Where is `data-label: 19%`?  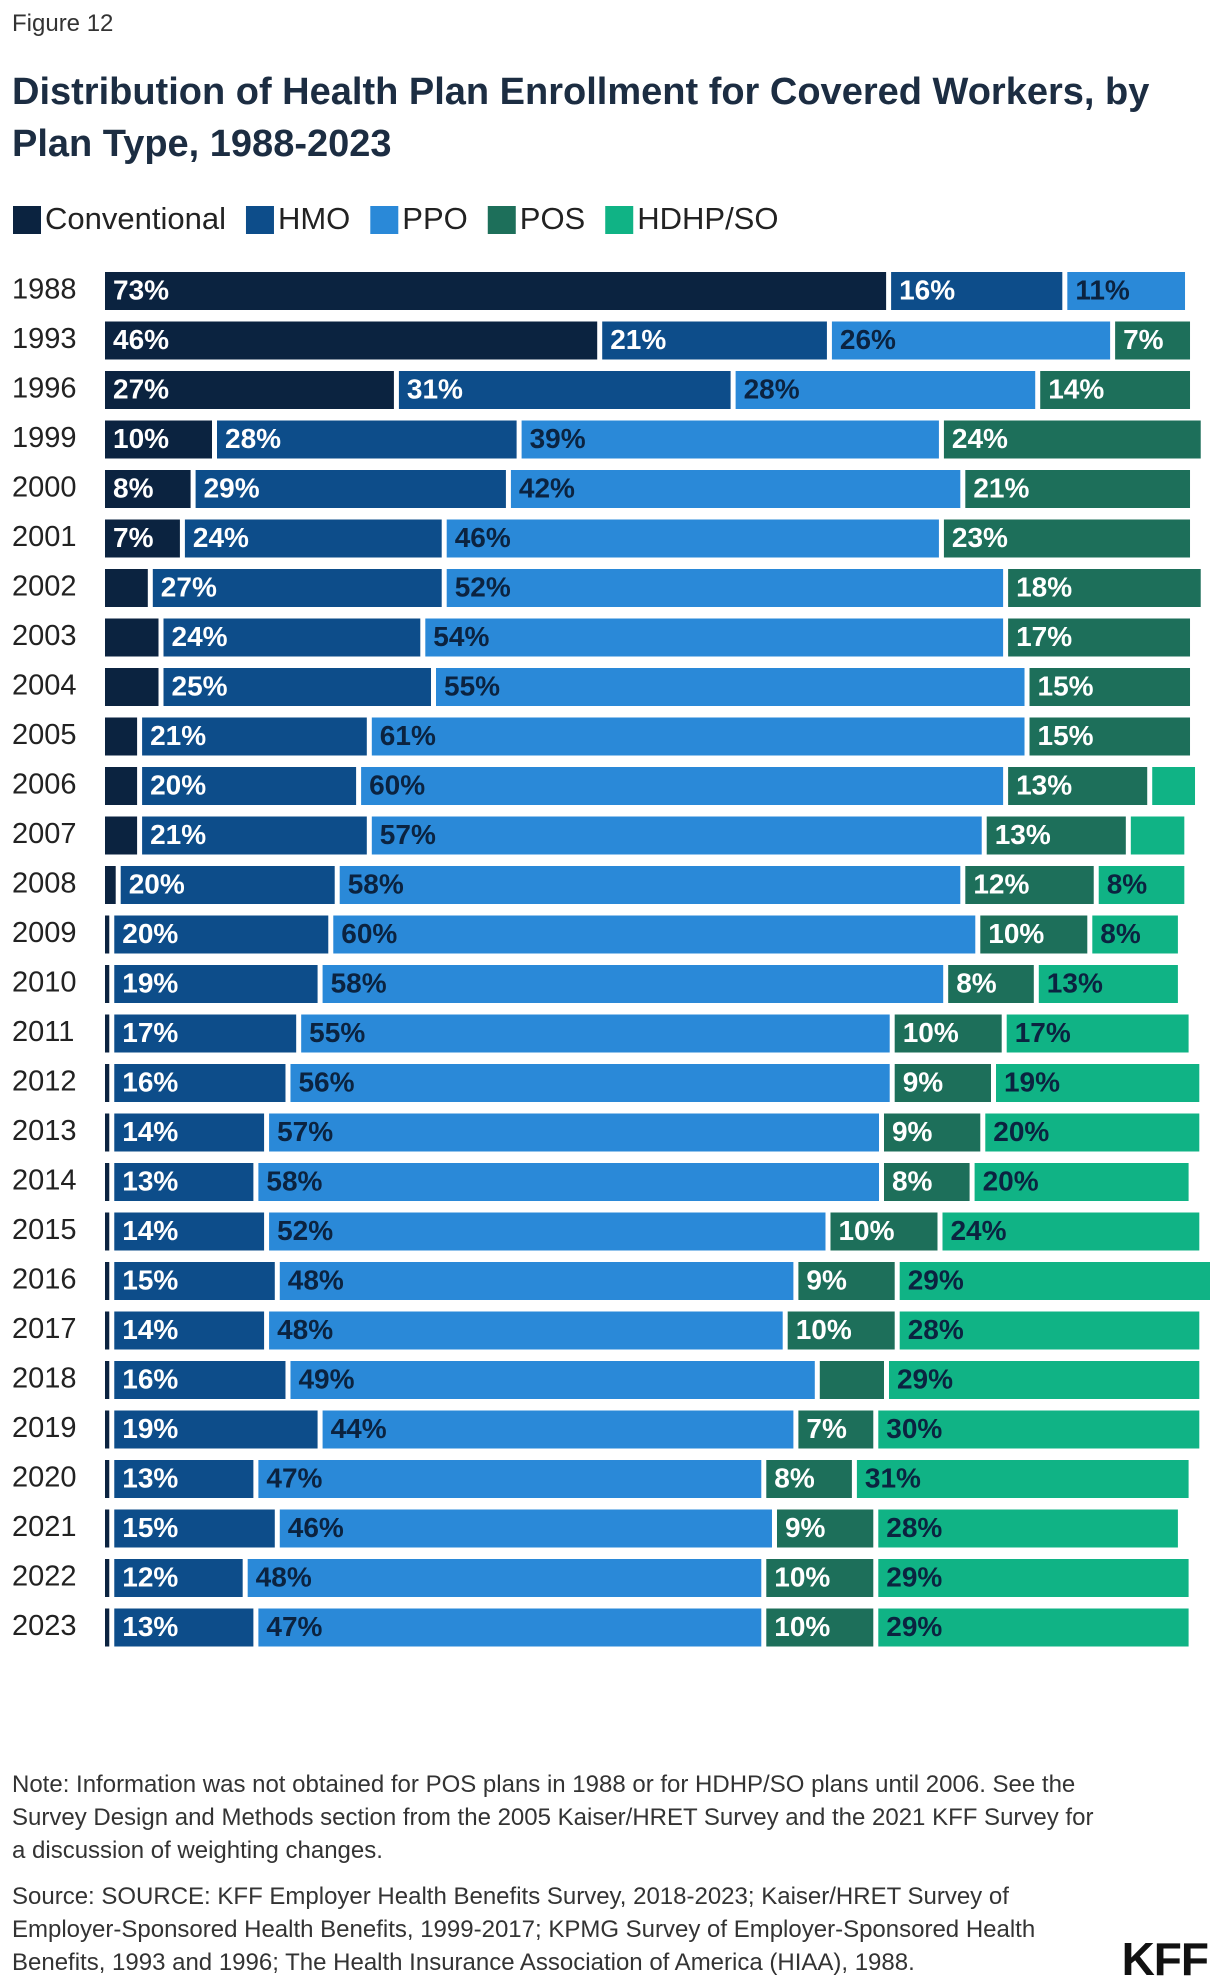
data-label: 19% is located at coordinates (150, 982).